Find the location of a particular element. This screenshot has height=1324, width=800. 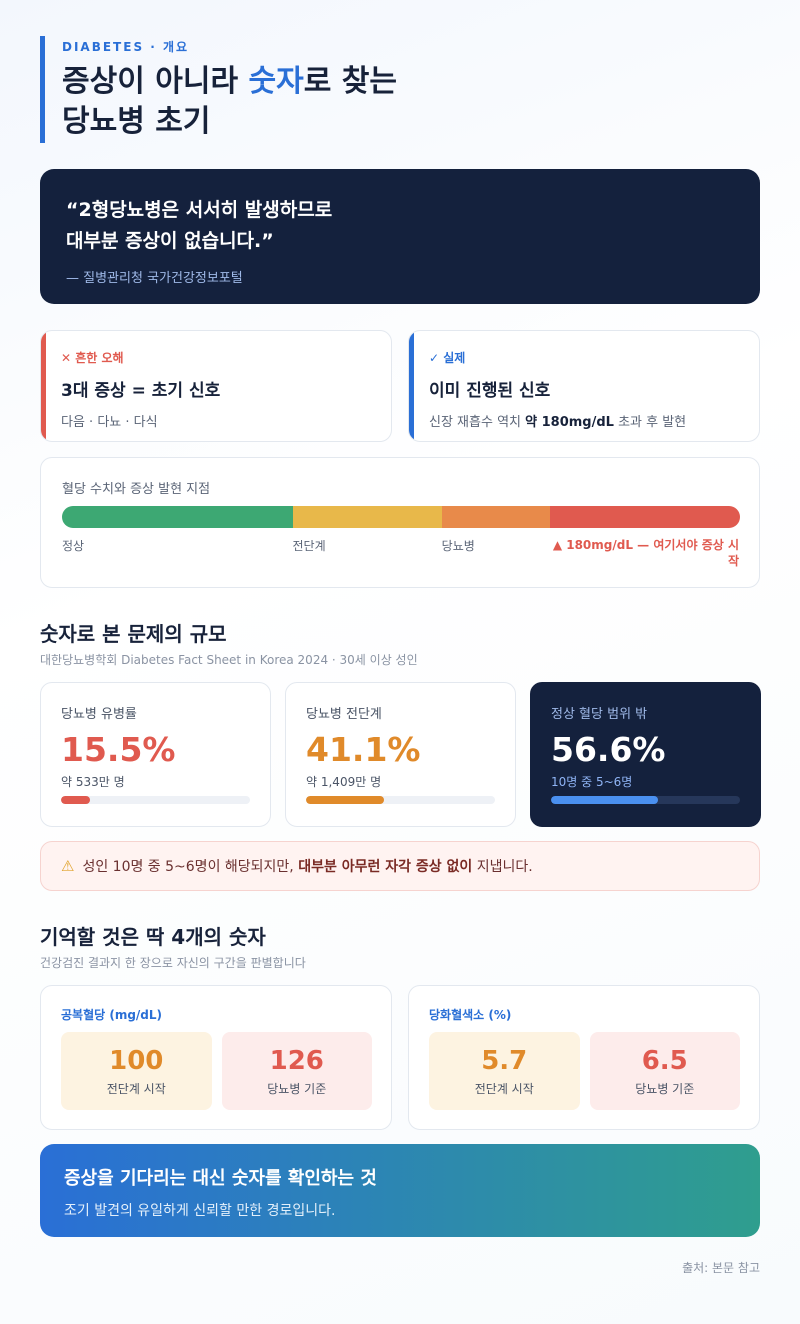

fasting-glucose-card: 공복혈당 (mg/dL) 100 전단계 시작 126 당뇨병 기준 is located at coordinates (216, 1057).